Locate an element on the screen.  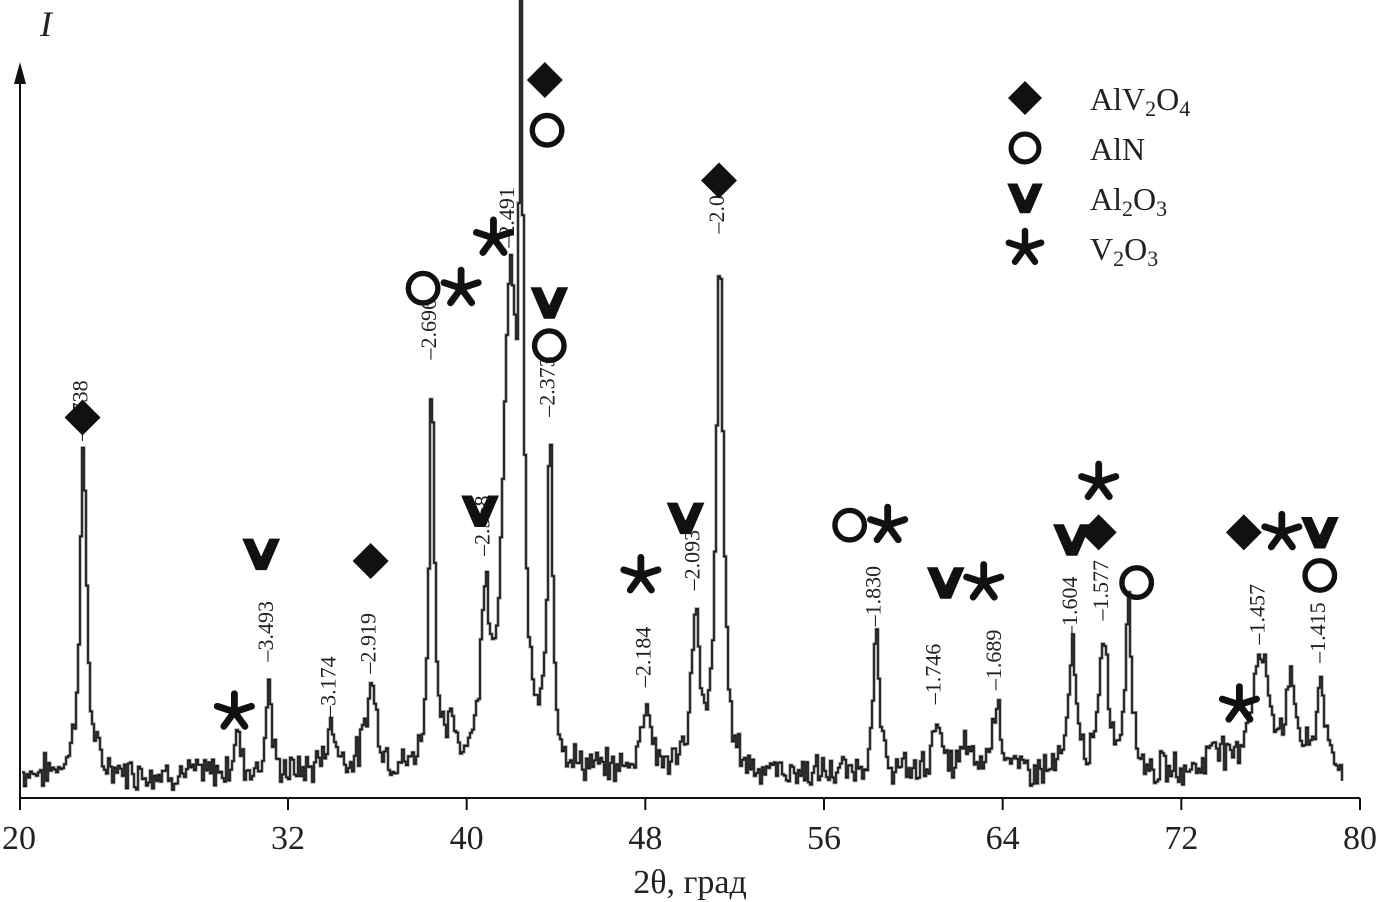
peak-label: –1.457 is located at coordinates (1257, 615).